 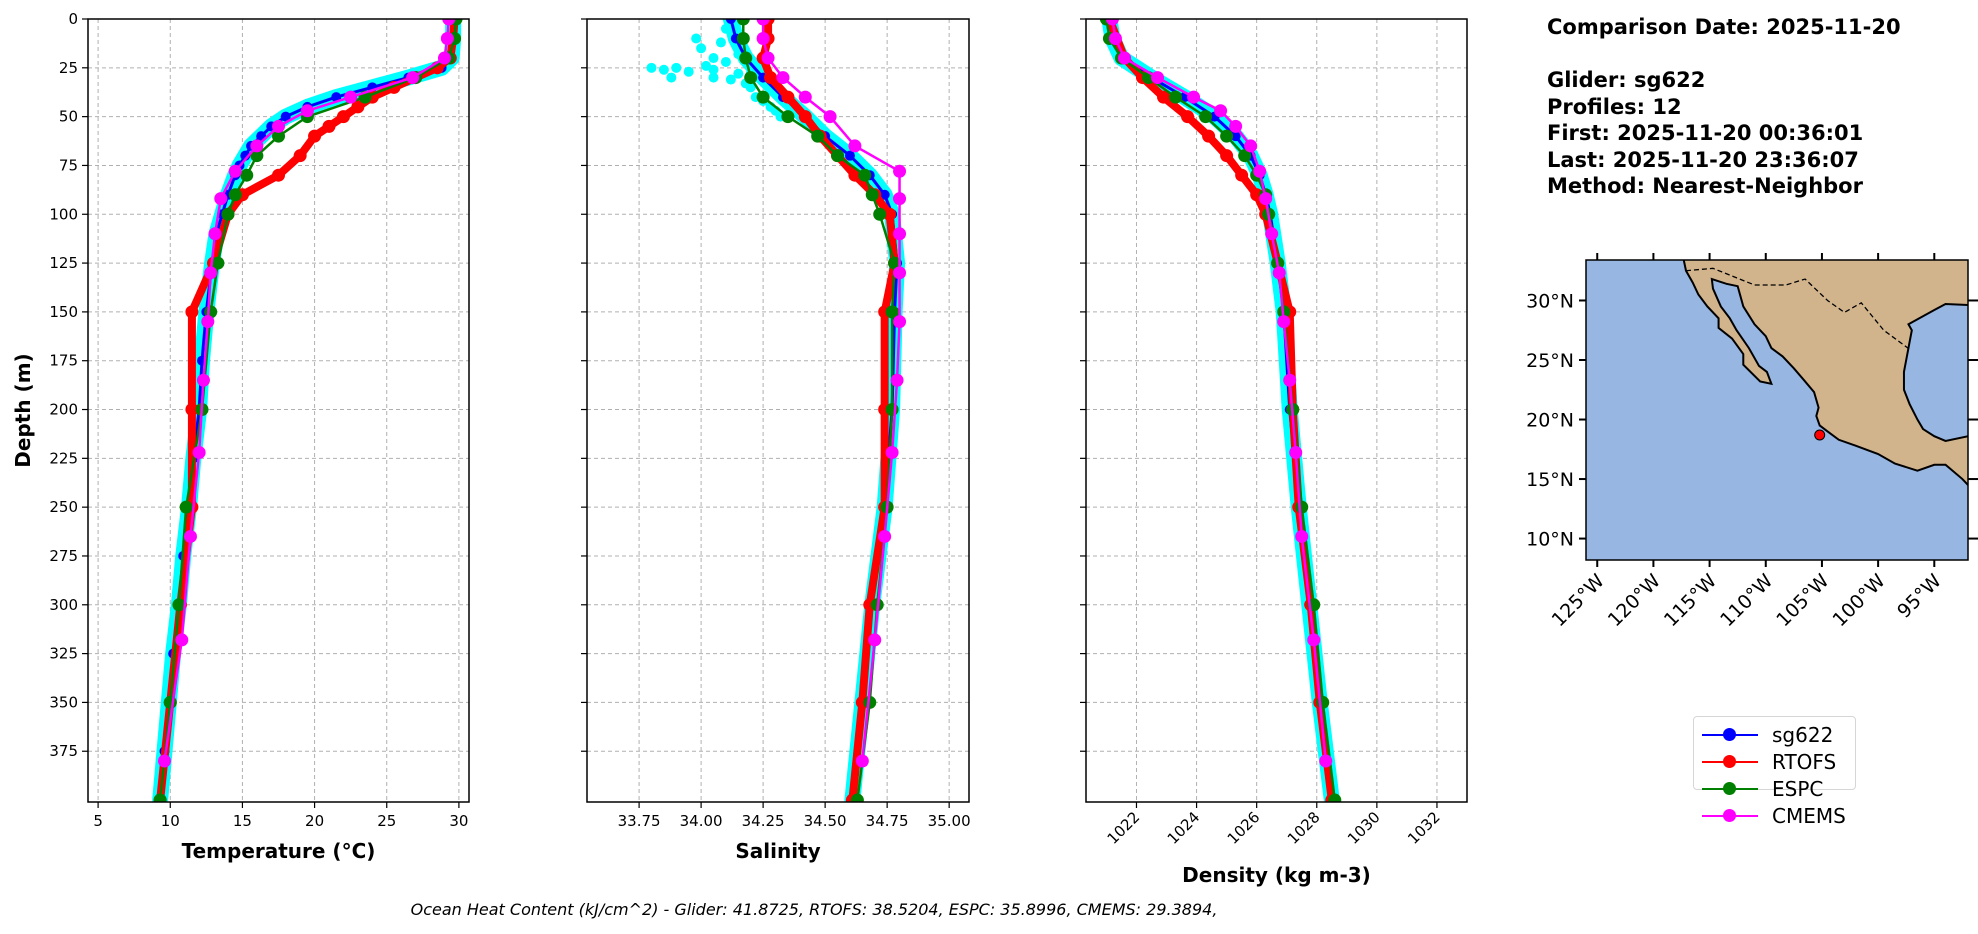 I want to click on legend-item: CMEMS, so click(x=1774, y=815).